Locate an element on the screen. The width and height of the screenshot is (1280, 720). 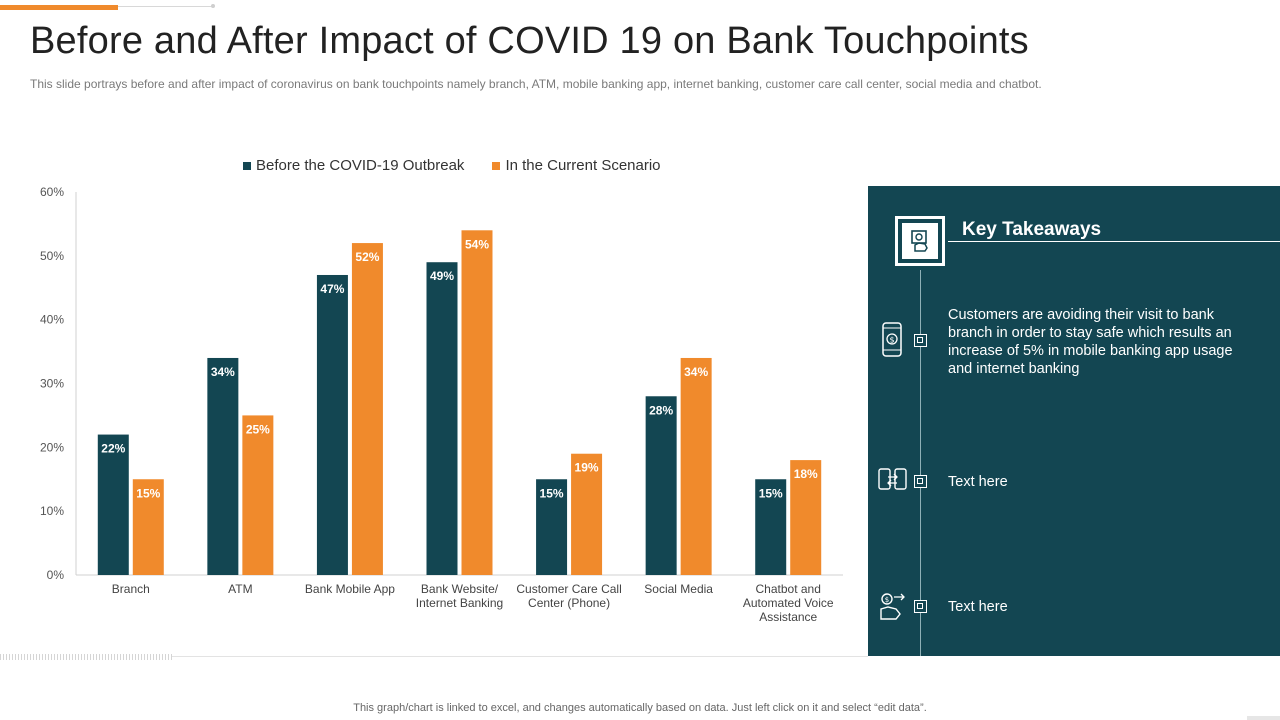
y-tick-label: 30% is located at coordinates (52, 384).